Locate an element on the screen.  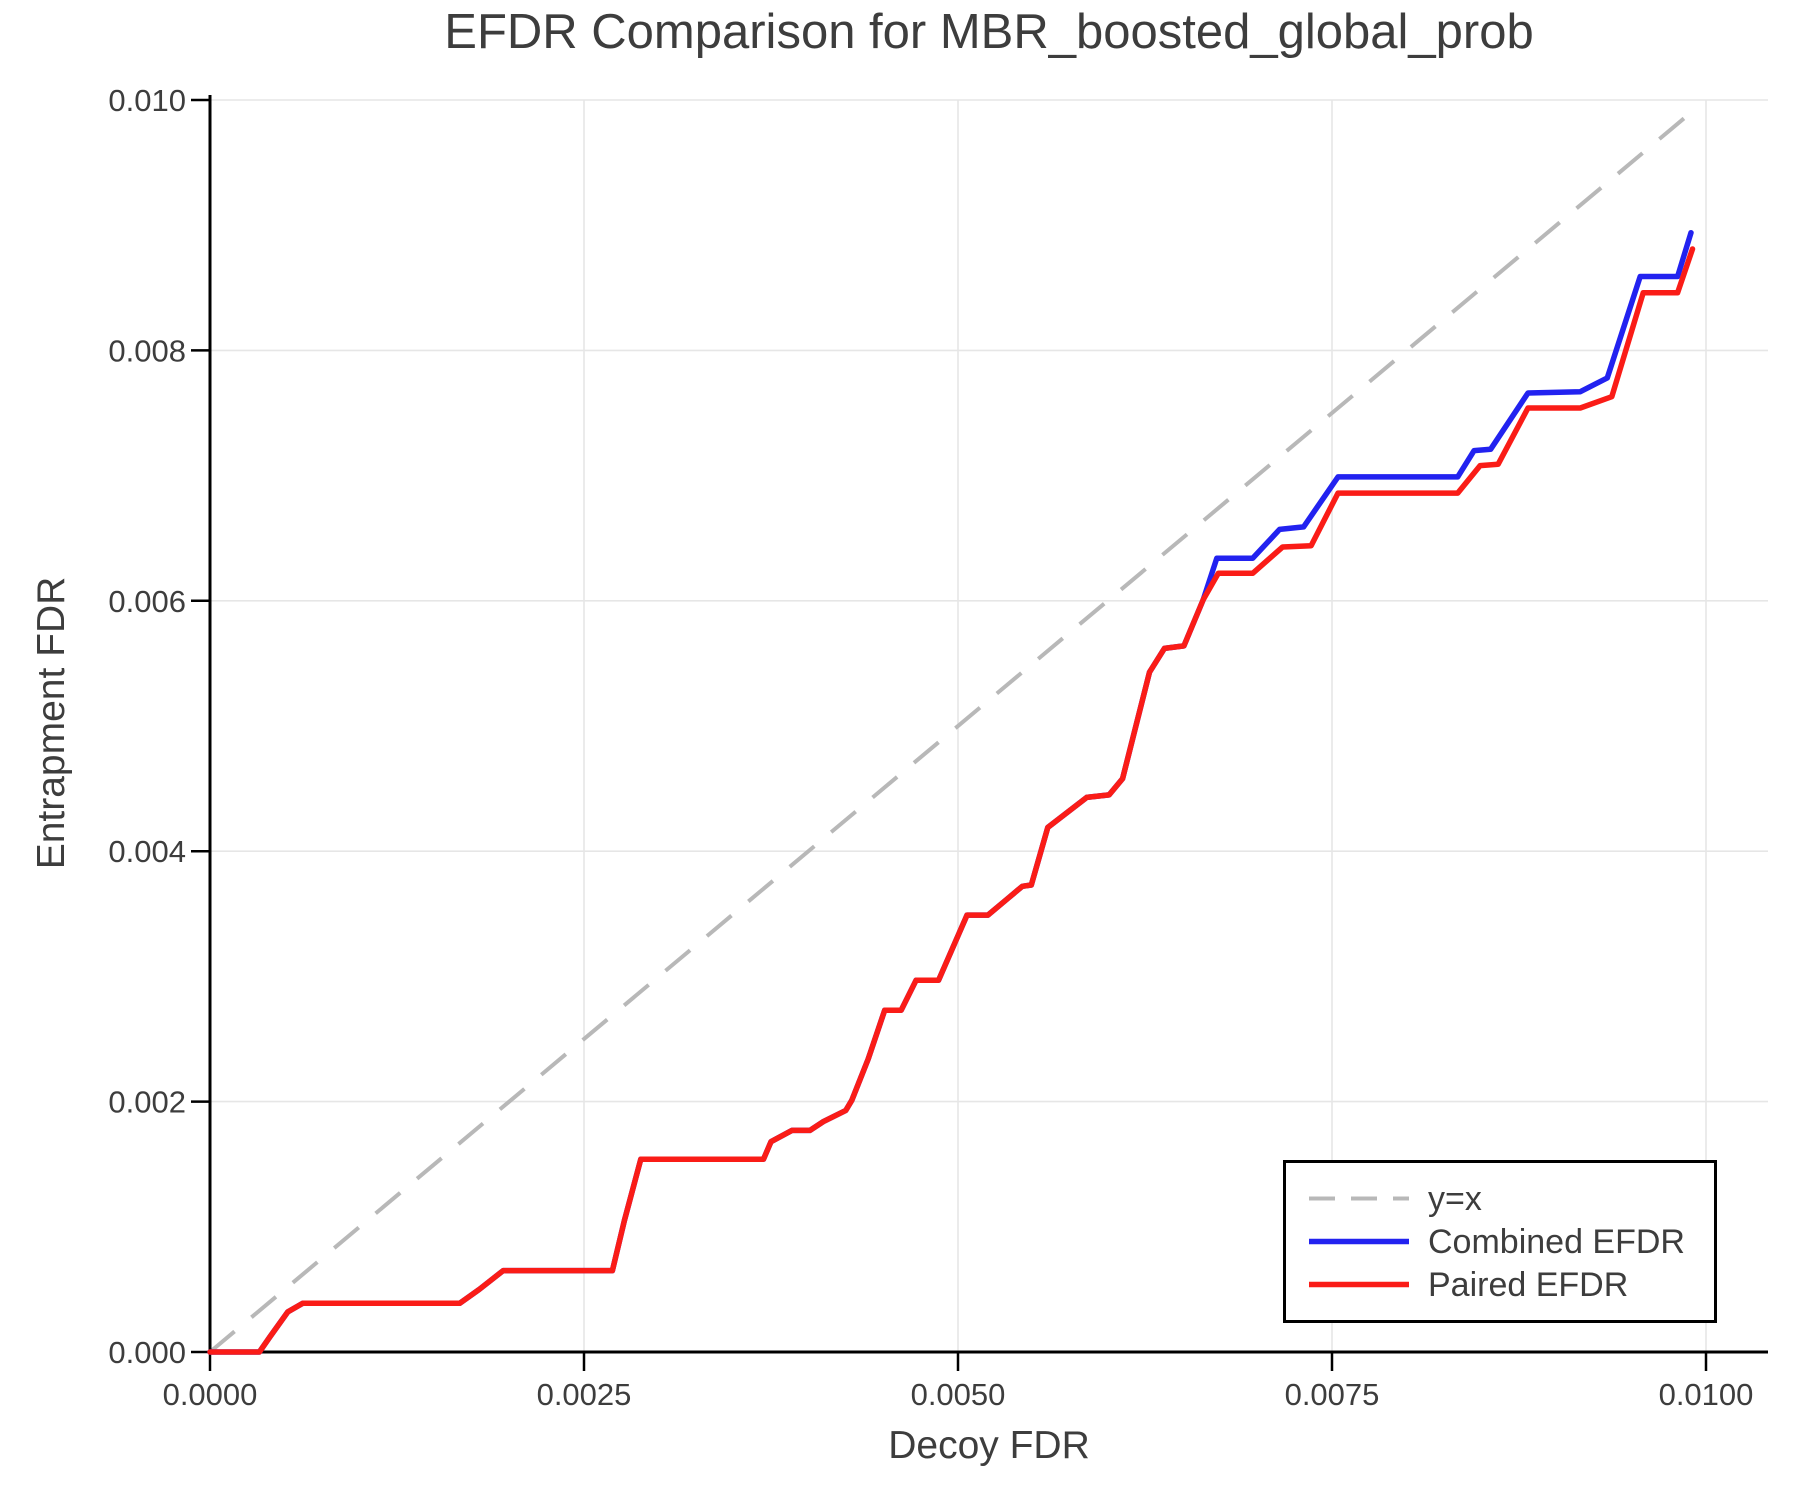
legend: y=x Combined EFDR Paired EFDR is located at coordinates (1500, 1241).